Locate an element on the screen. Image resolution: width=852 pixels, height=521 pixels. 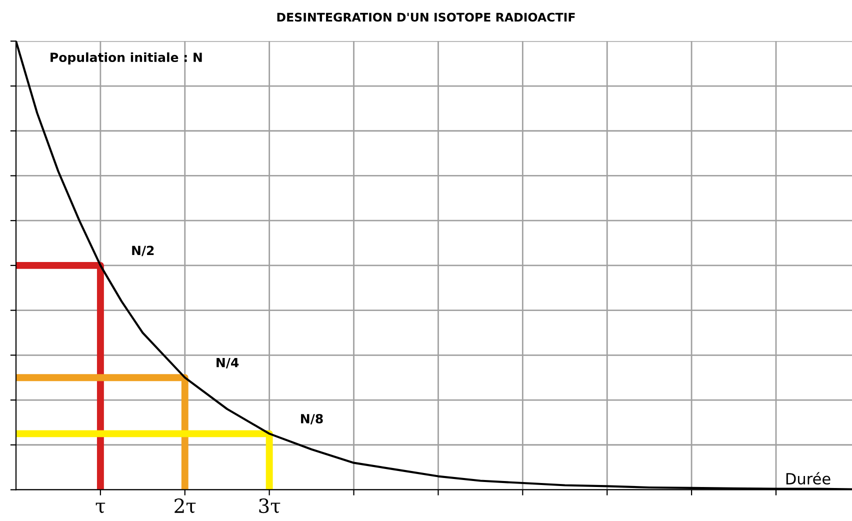
x-axis-title: Durée is located at coordinates (808, 478).